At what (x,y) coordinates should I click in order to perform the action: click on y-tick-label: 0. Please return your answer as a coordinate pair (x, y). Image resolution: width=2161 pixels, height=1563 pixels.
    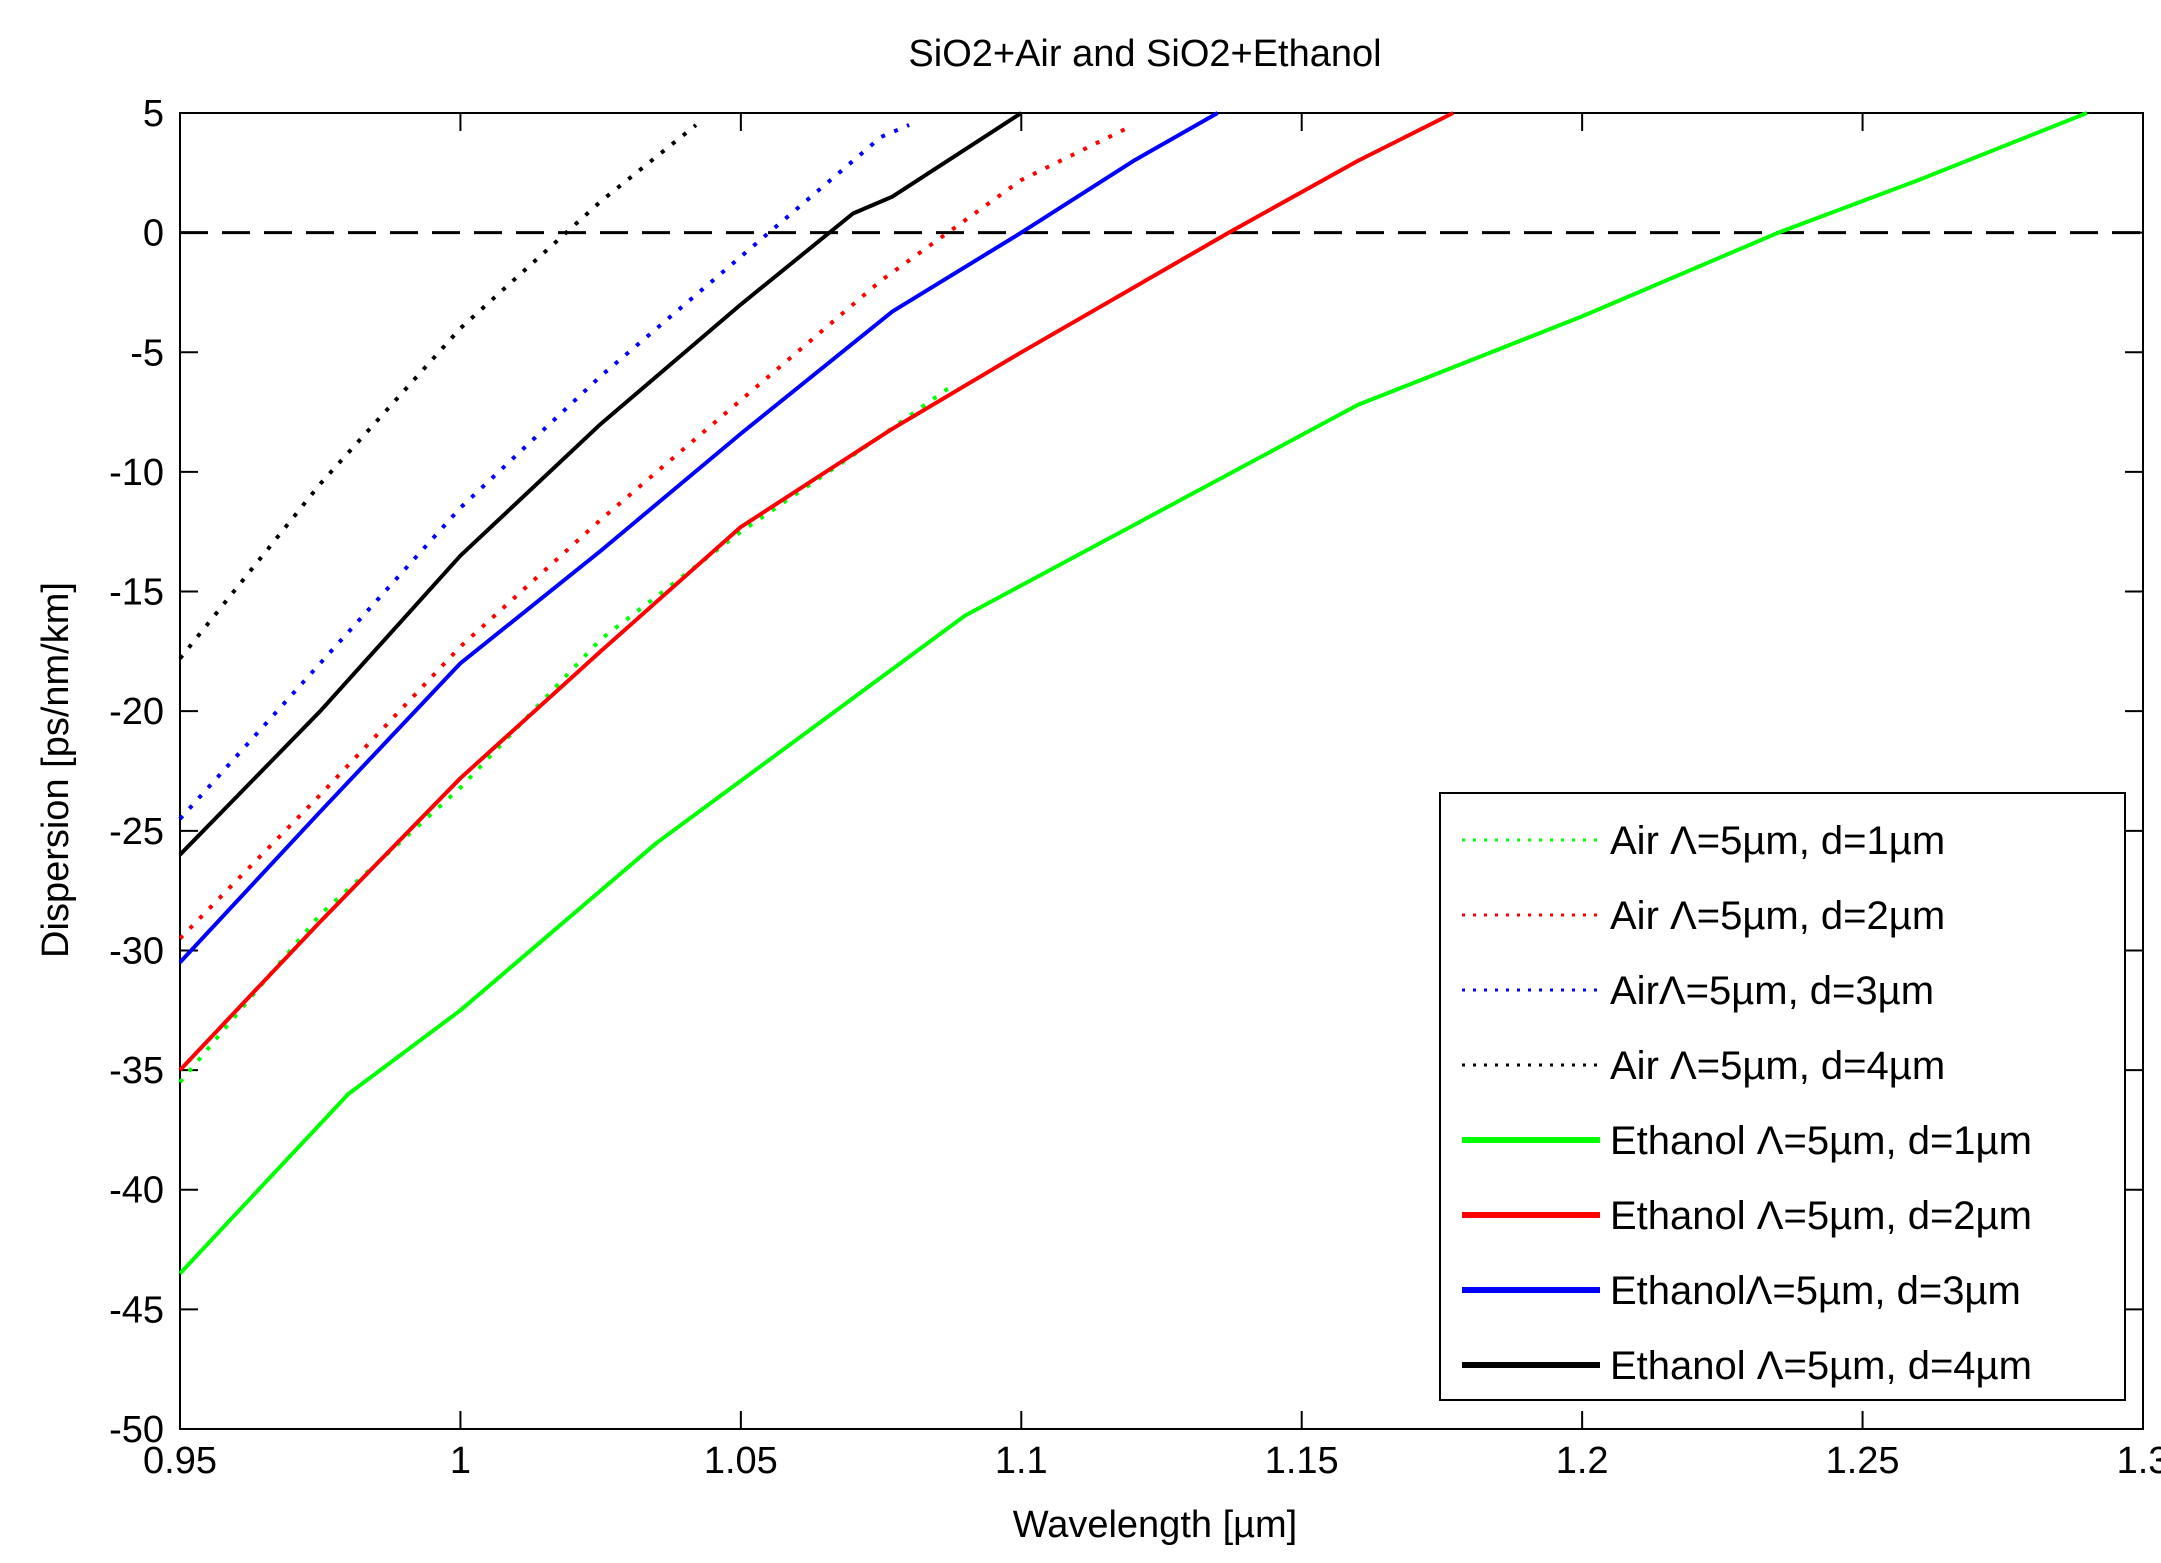
    Looking at the image, I should click on (153, 234).